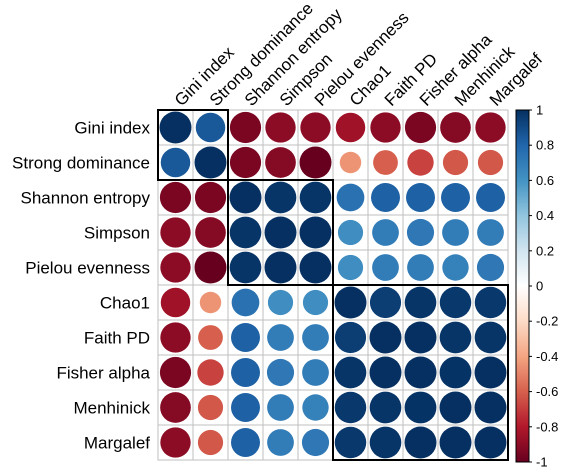 This screenshot has height=474, width=566. Describe the element at coordinates (545, 145) in the screenshot. I see `color-legend-tick-label: 0.8` at that location.